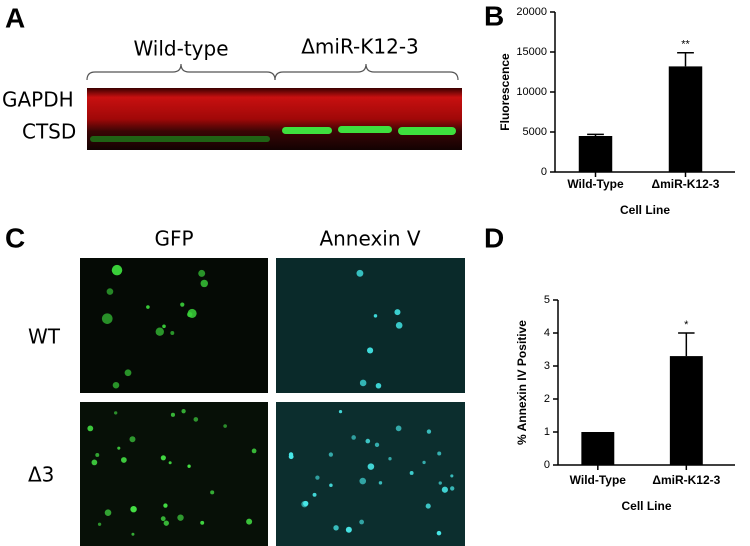 The width and height of the screenshot is (750, 546). What do you see at coordinates (15, 237) in the screenshot?
I see `panel-label: C` at bounding box center [15, 237].